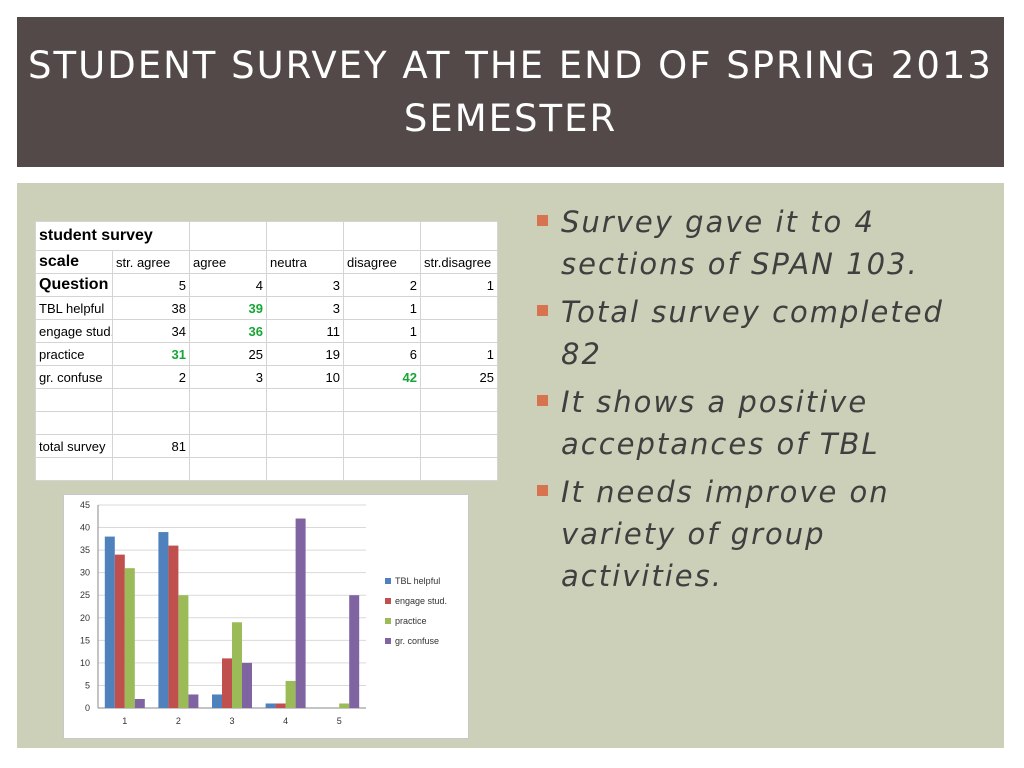 The height and width of the screenshot is (768, 1024). I want to click on table-cell: 36, so click(228, 331).